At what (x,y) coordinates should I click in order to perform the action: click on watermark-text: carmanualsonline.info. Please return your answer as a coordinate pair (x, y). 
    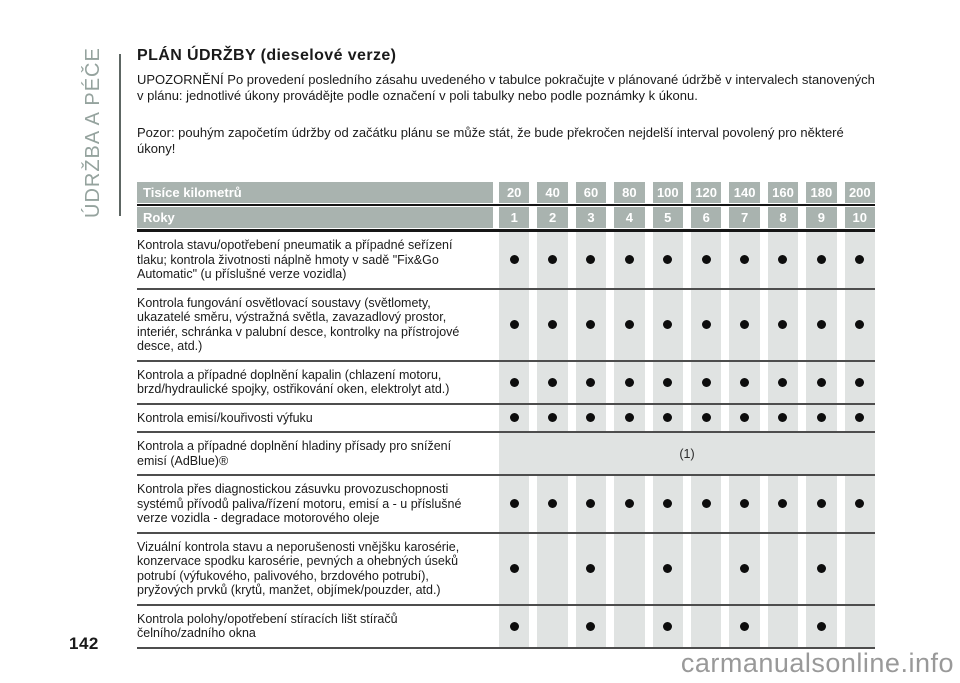
    Looking at the image, I should click on (817, 663).